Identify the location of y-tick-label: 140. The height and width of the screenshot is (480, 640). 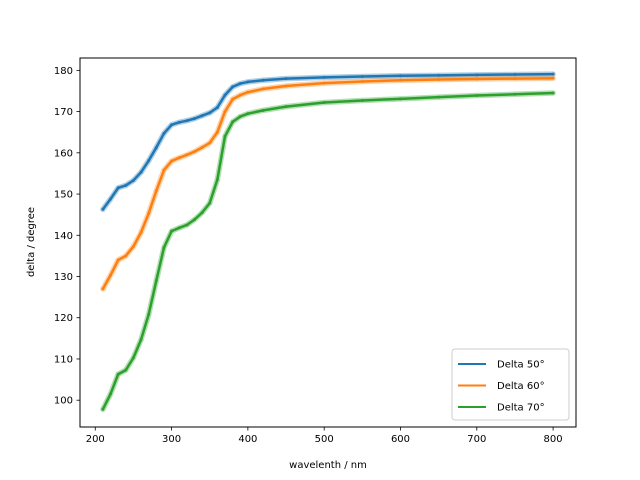
(63, 236).